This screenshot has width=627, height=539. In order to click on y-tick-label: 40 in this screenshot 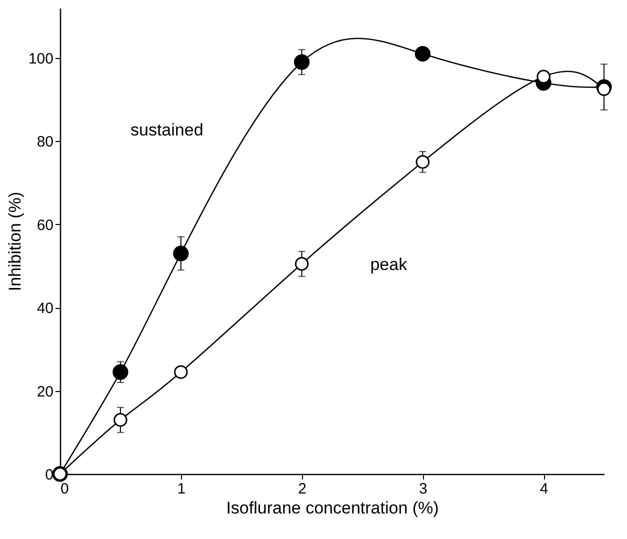, I will do `click(45, 309)`.